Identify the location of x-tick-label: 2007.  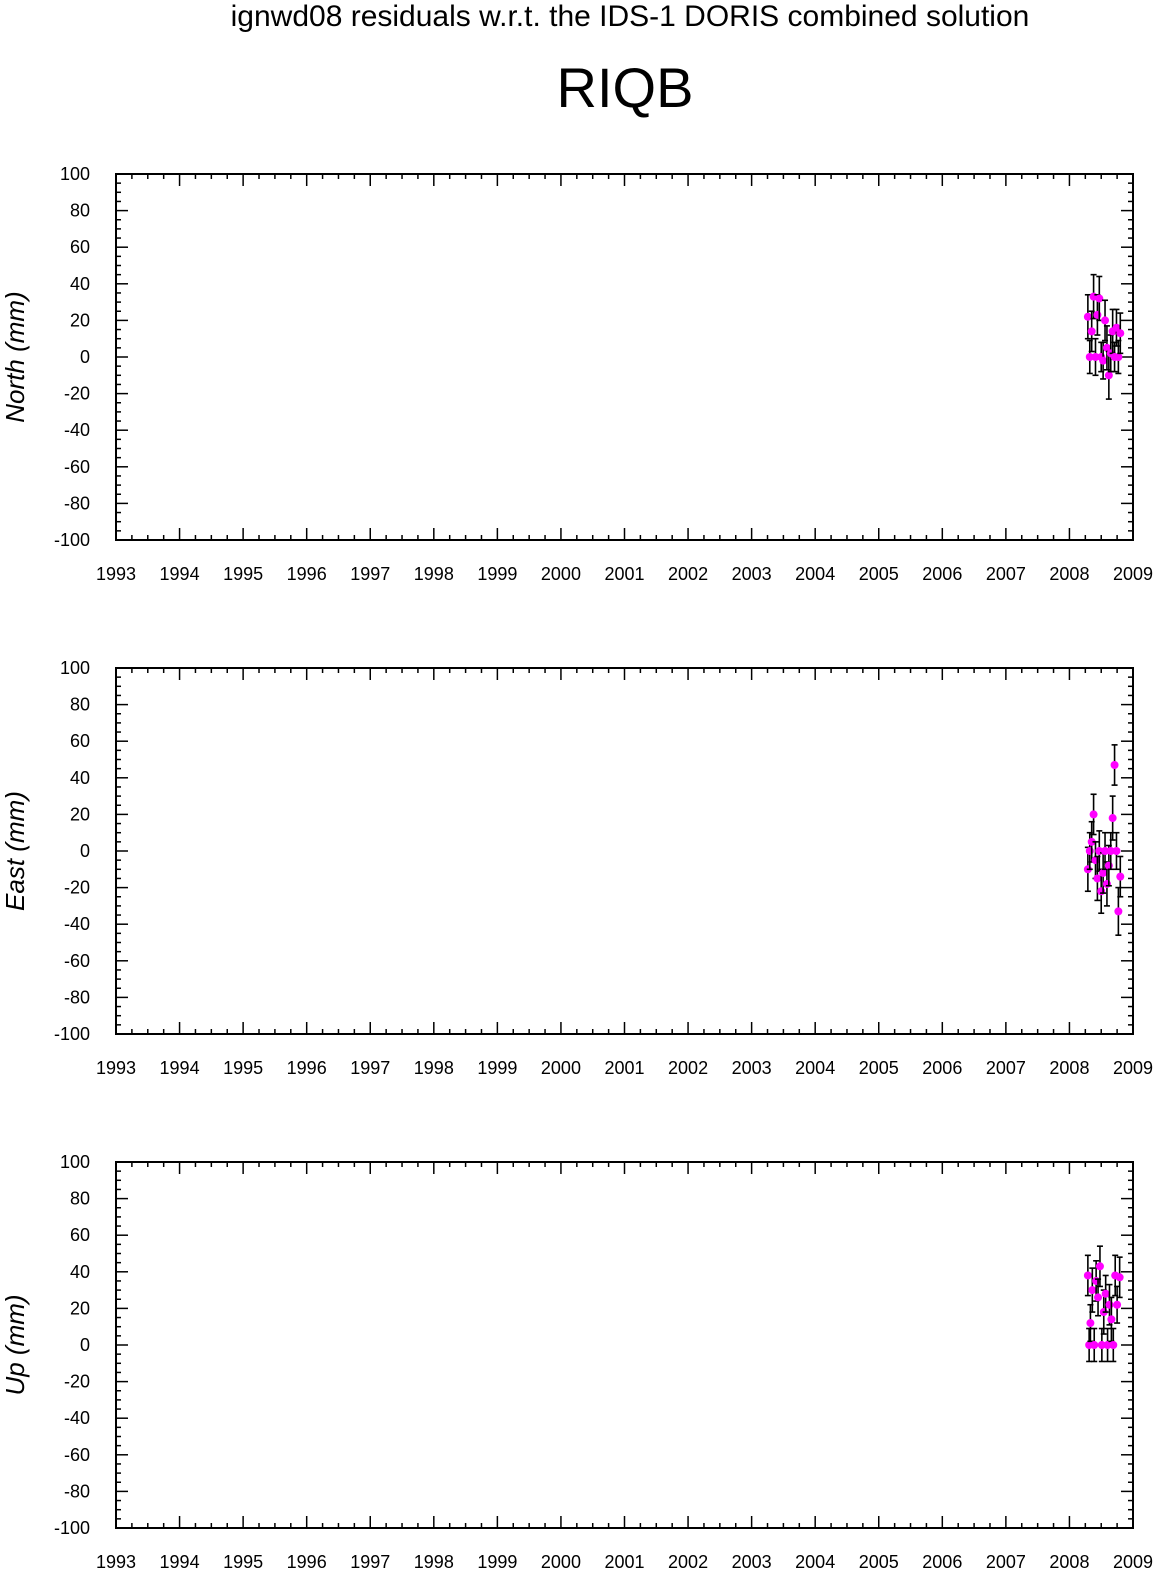
(1006, 1562).